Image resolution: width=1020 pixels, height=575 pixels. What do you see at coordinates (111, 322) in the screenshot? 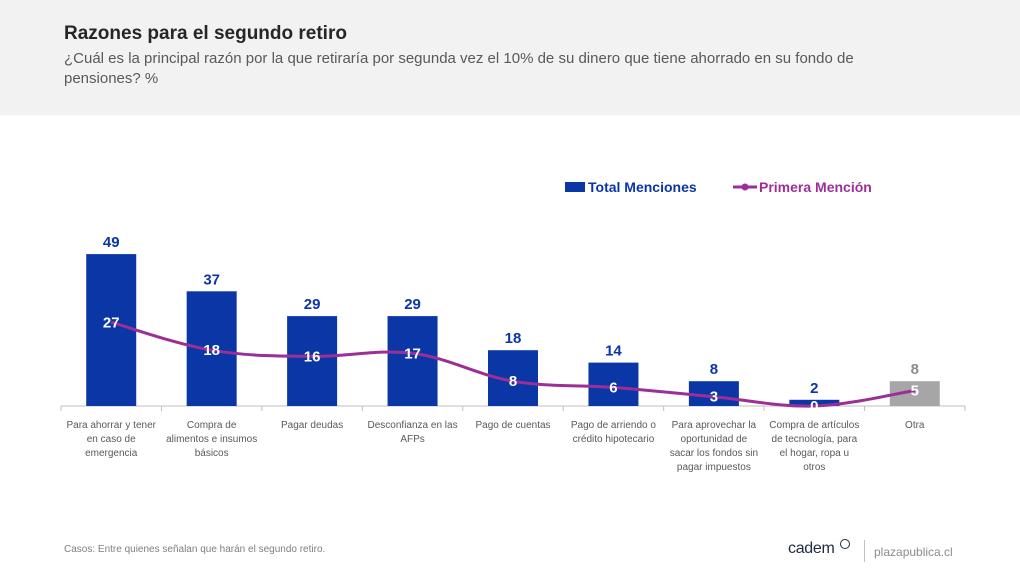
I see `line-value-label: 27` at bounding box center [111, 322].